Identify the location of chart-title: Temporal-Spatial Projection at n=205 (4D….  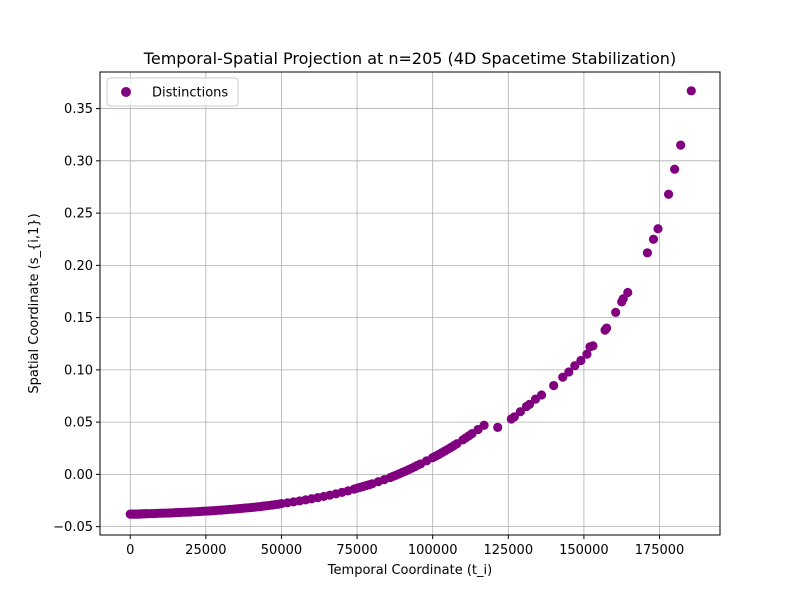
(409, 58).